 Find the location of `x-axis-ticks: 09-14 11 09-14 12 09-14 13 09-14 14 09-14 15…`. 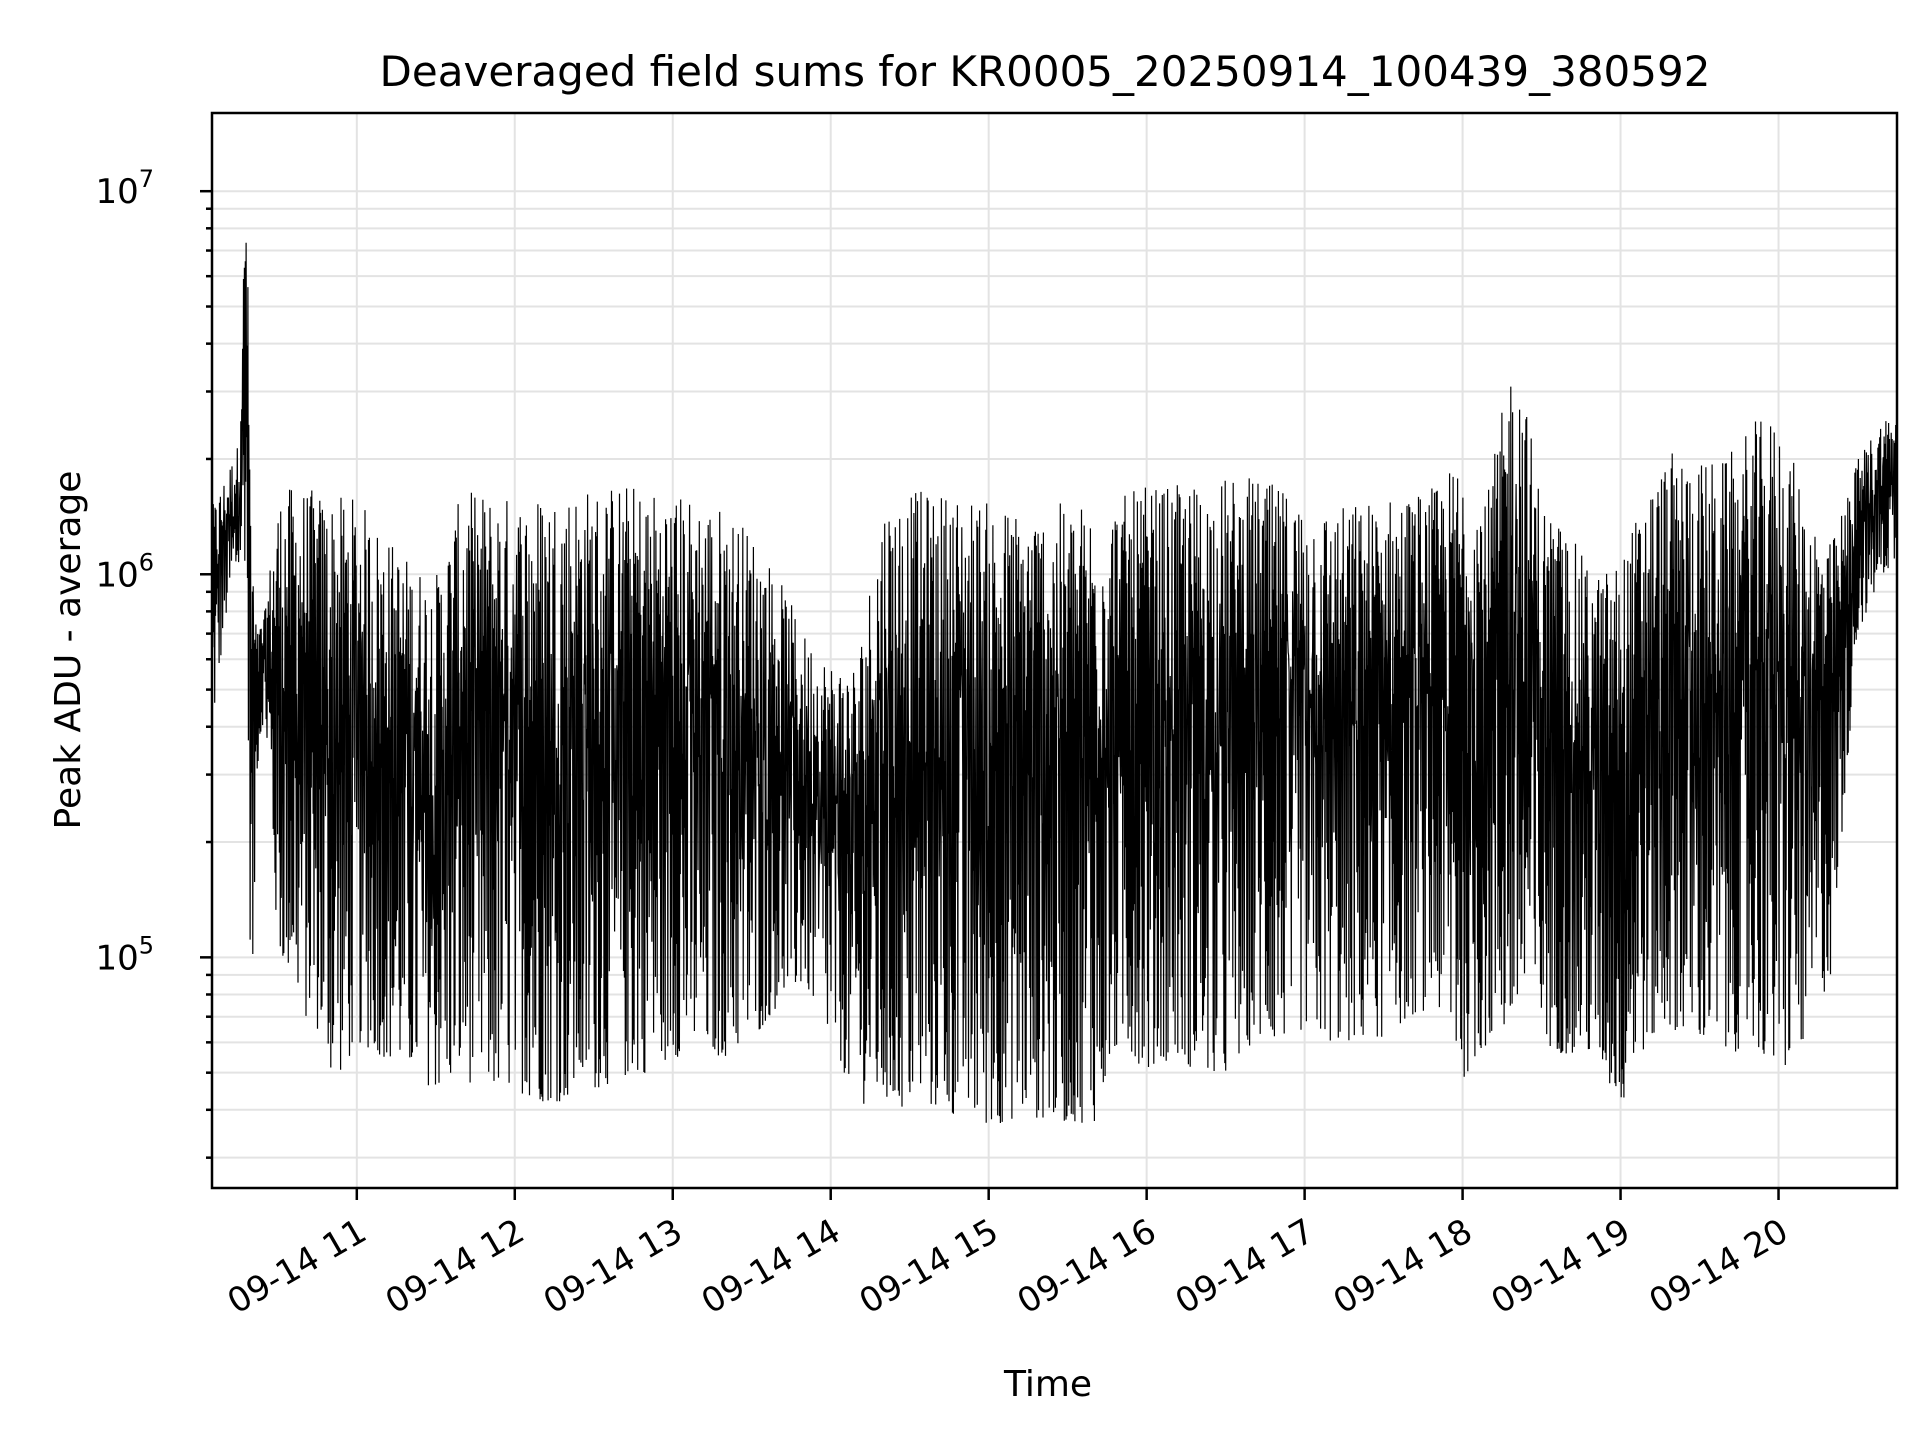

x-axis-ticks: 09-14 11 09-14 12 09-14 13 09-14 14 09-14 15… is located at coordinates (1008, 1255).